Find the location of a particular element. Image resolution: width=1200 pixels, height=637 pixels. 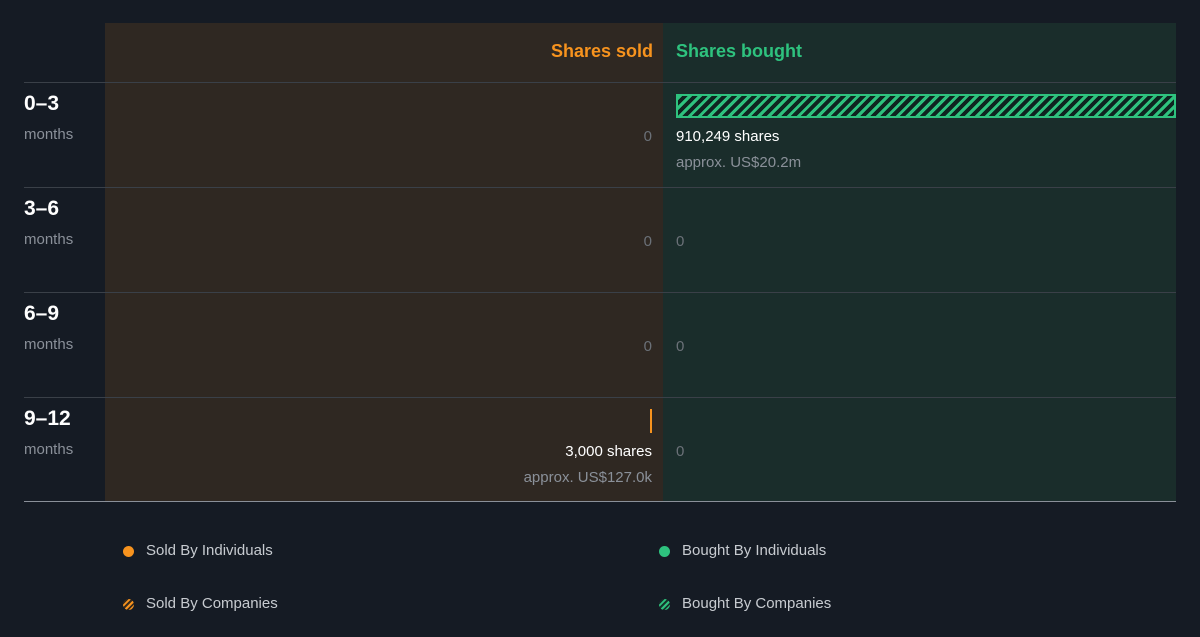

period-label: 0–3 is located at coordinates (42, 103).